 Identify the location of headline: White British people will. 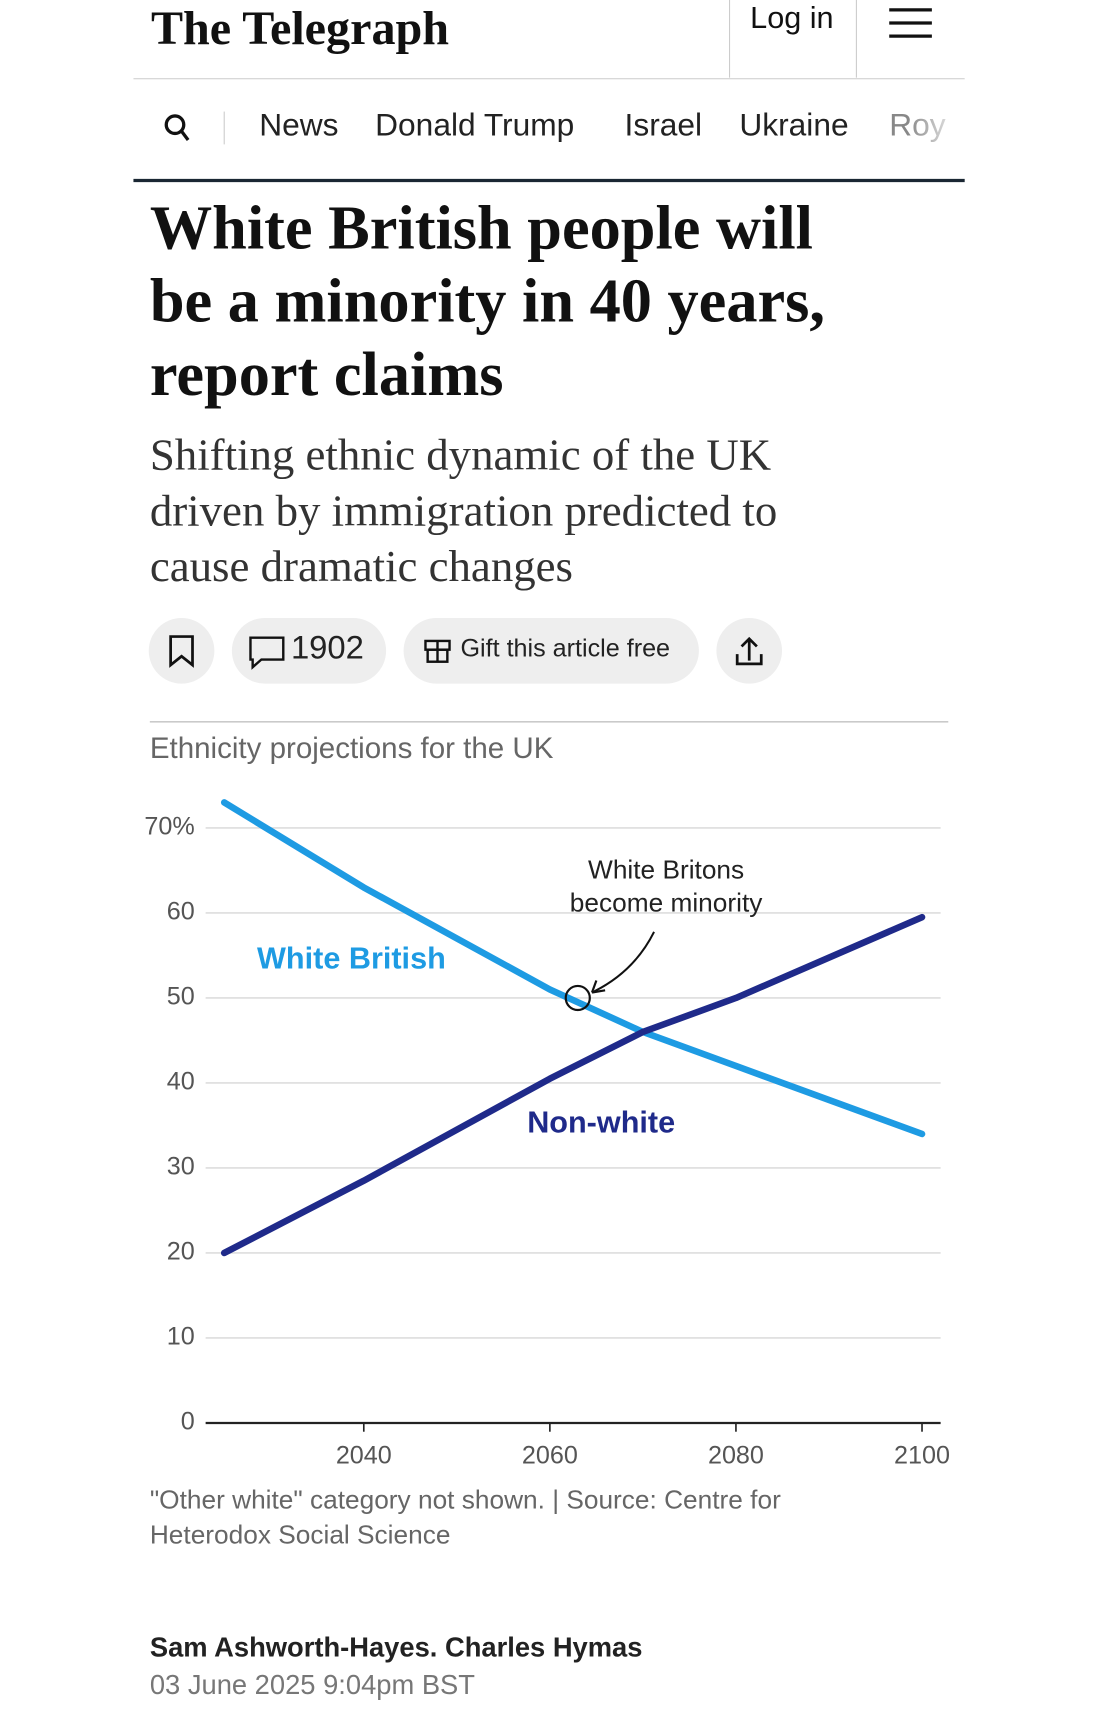
(481, 227).